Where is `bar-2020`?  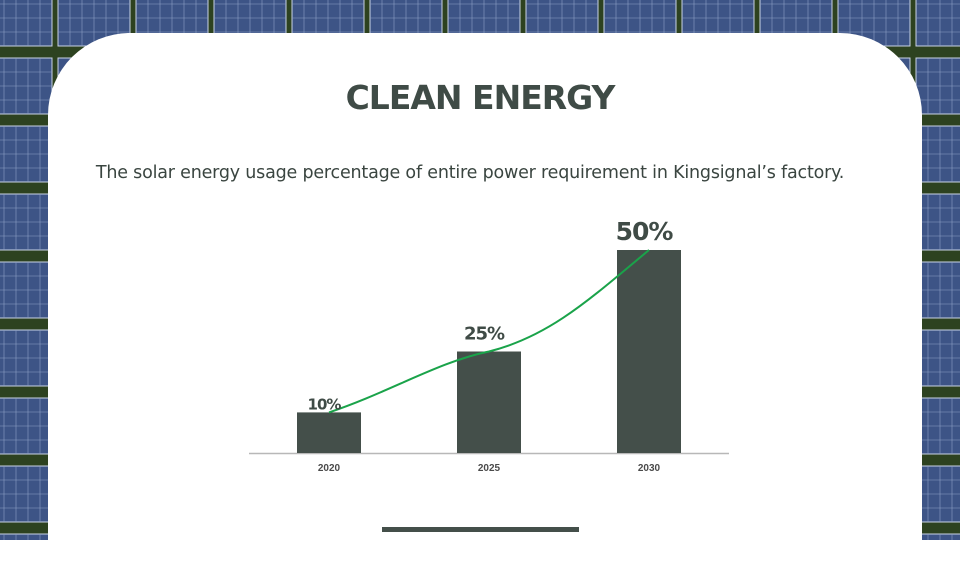
bar-2020 is located at coordinates (329, 432).